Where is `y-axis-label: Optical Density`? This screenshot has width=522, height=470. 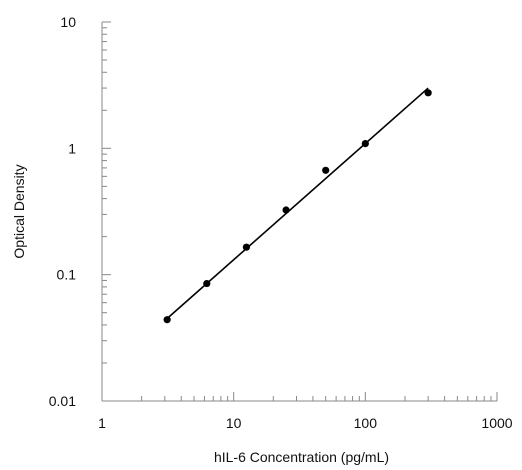 y-axis-label: Optical Density is located at coordinates (19, 211).